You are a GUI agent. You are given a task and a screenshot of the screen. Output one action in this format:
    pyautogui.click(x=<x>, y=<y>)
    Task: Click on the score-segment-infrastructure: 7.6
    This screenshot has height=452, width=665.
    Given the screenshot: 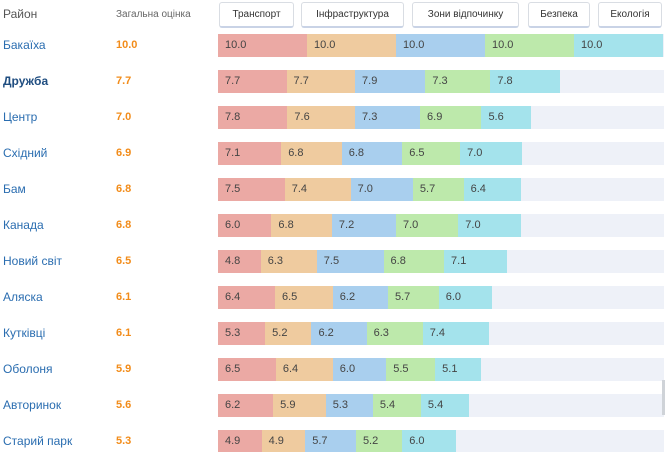 What is the action you would take?
    pyautogui.click(x=321, y=117)
    